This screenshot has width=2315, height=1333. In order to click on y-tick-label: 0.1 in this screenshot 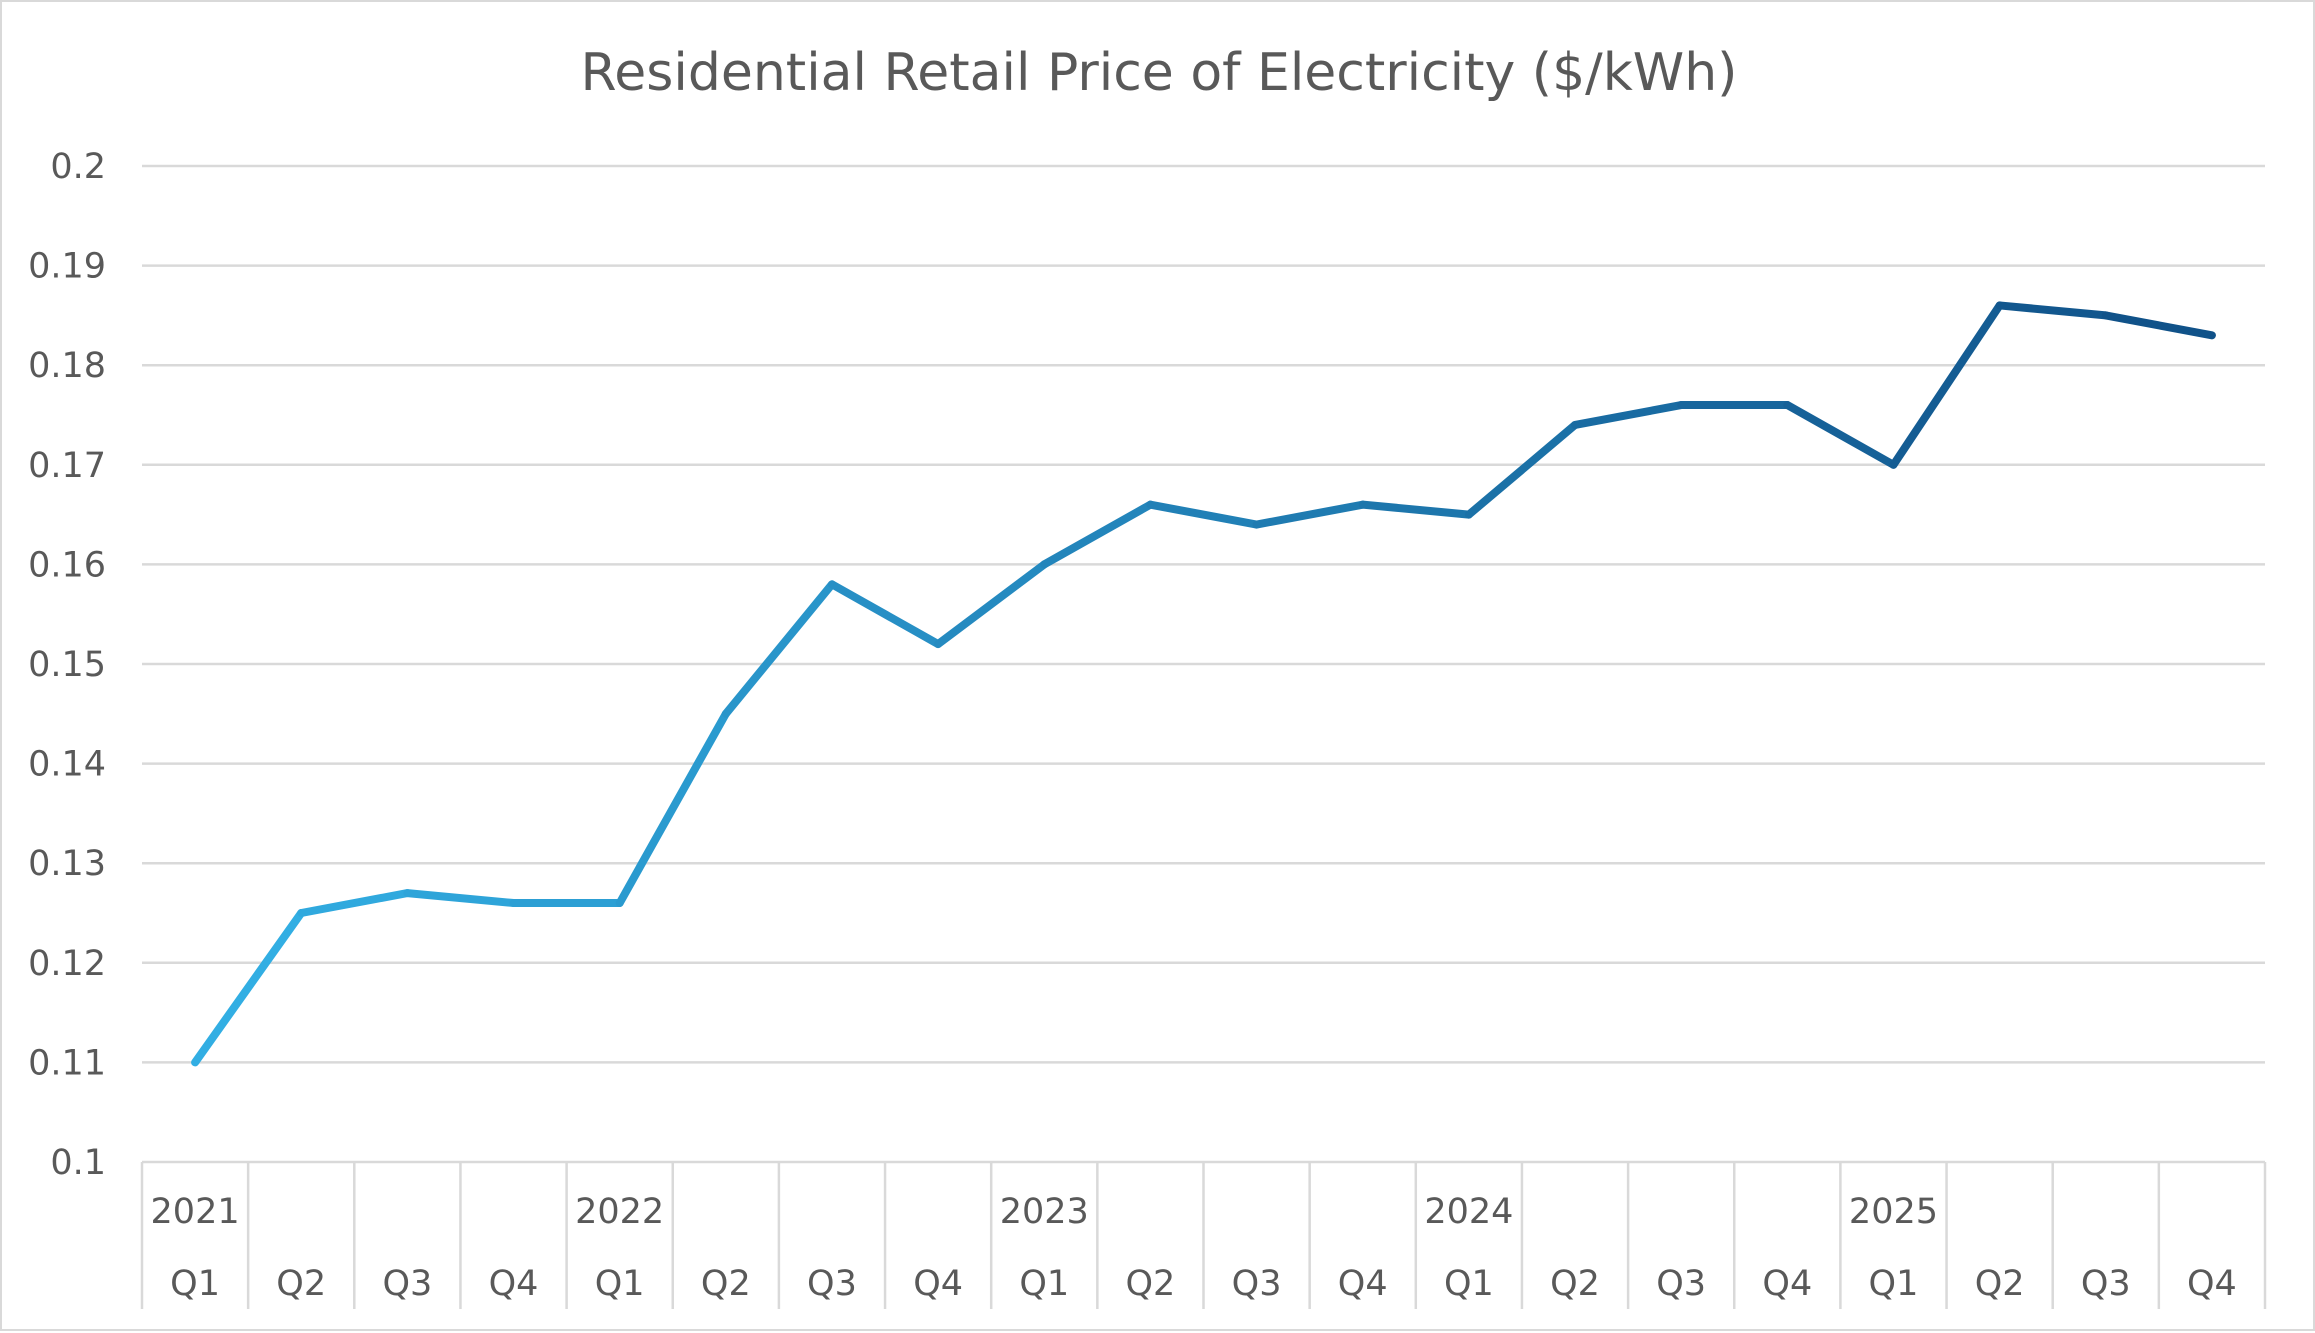, I will do `click(78, 1163)`.